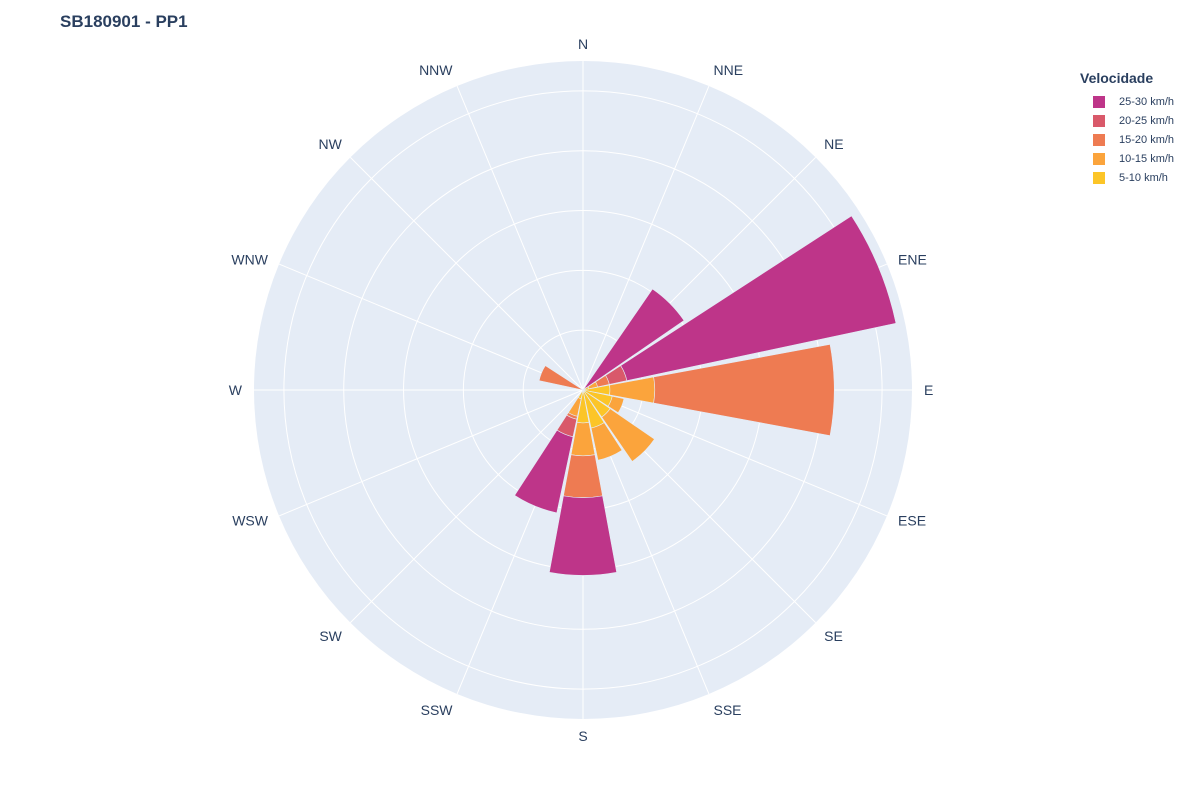  What do you see at coordinates (582, 736) in the screenshot?
I see `direction-label-S: S` at bounding box center [582, 736].